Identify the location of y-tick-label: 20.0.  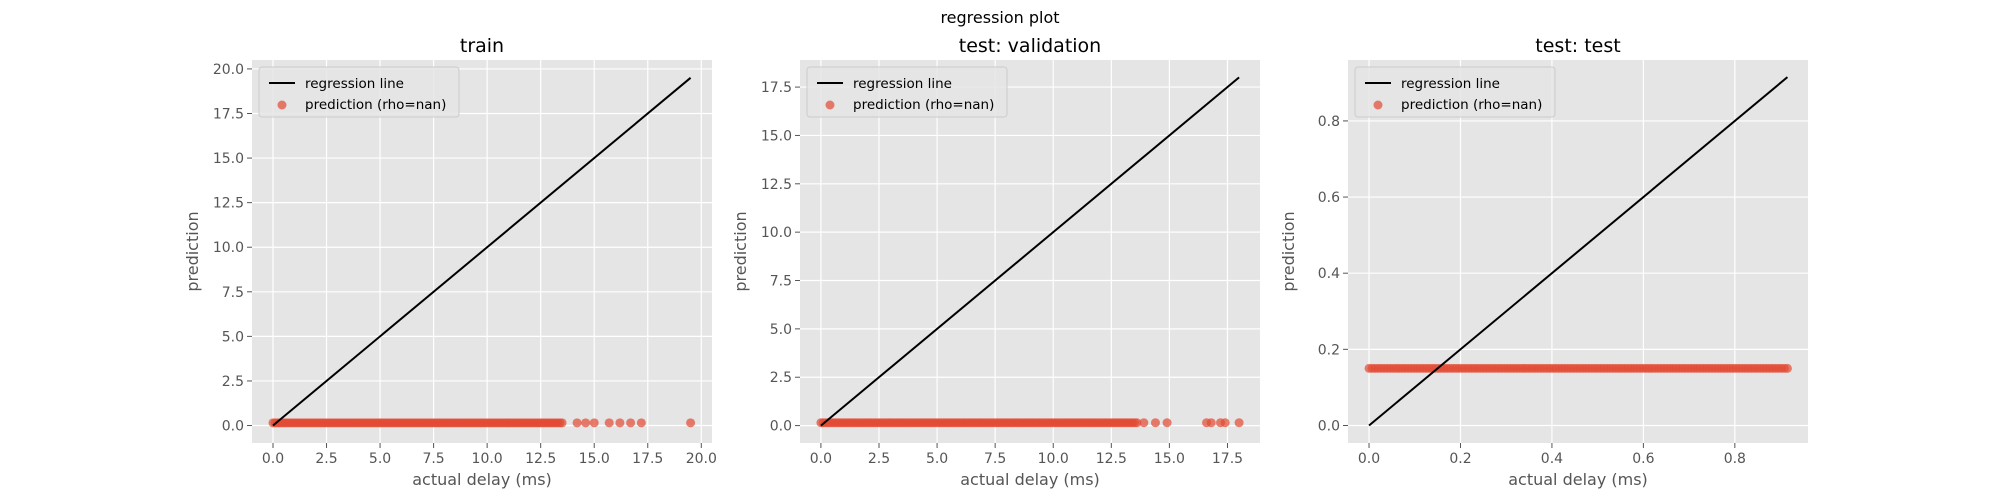
(228, 70).